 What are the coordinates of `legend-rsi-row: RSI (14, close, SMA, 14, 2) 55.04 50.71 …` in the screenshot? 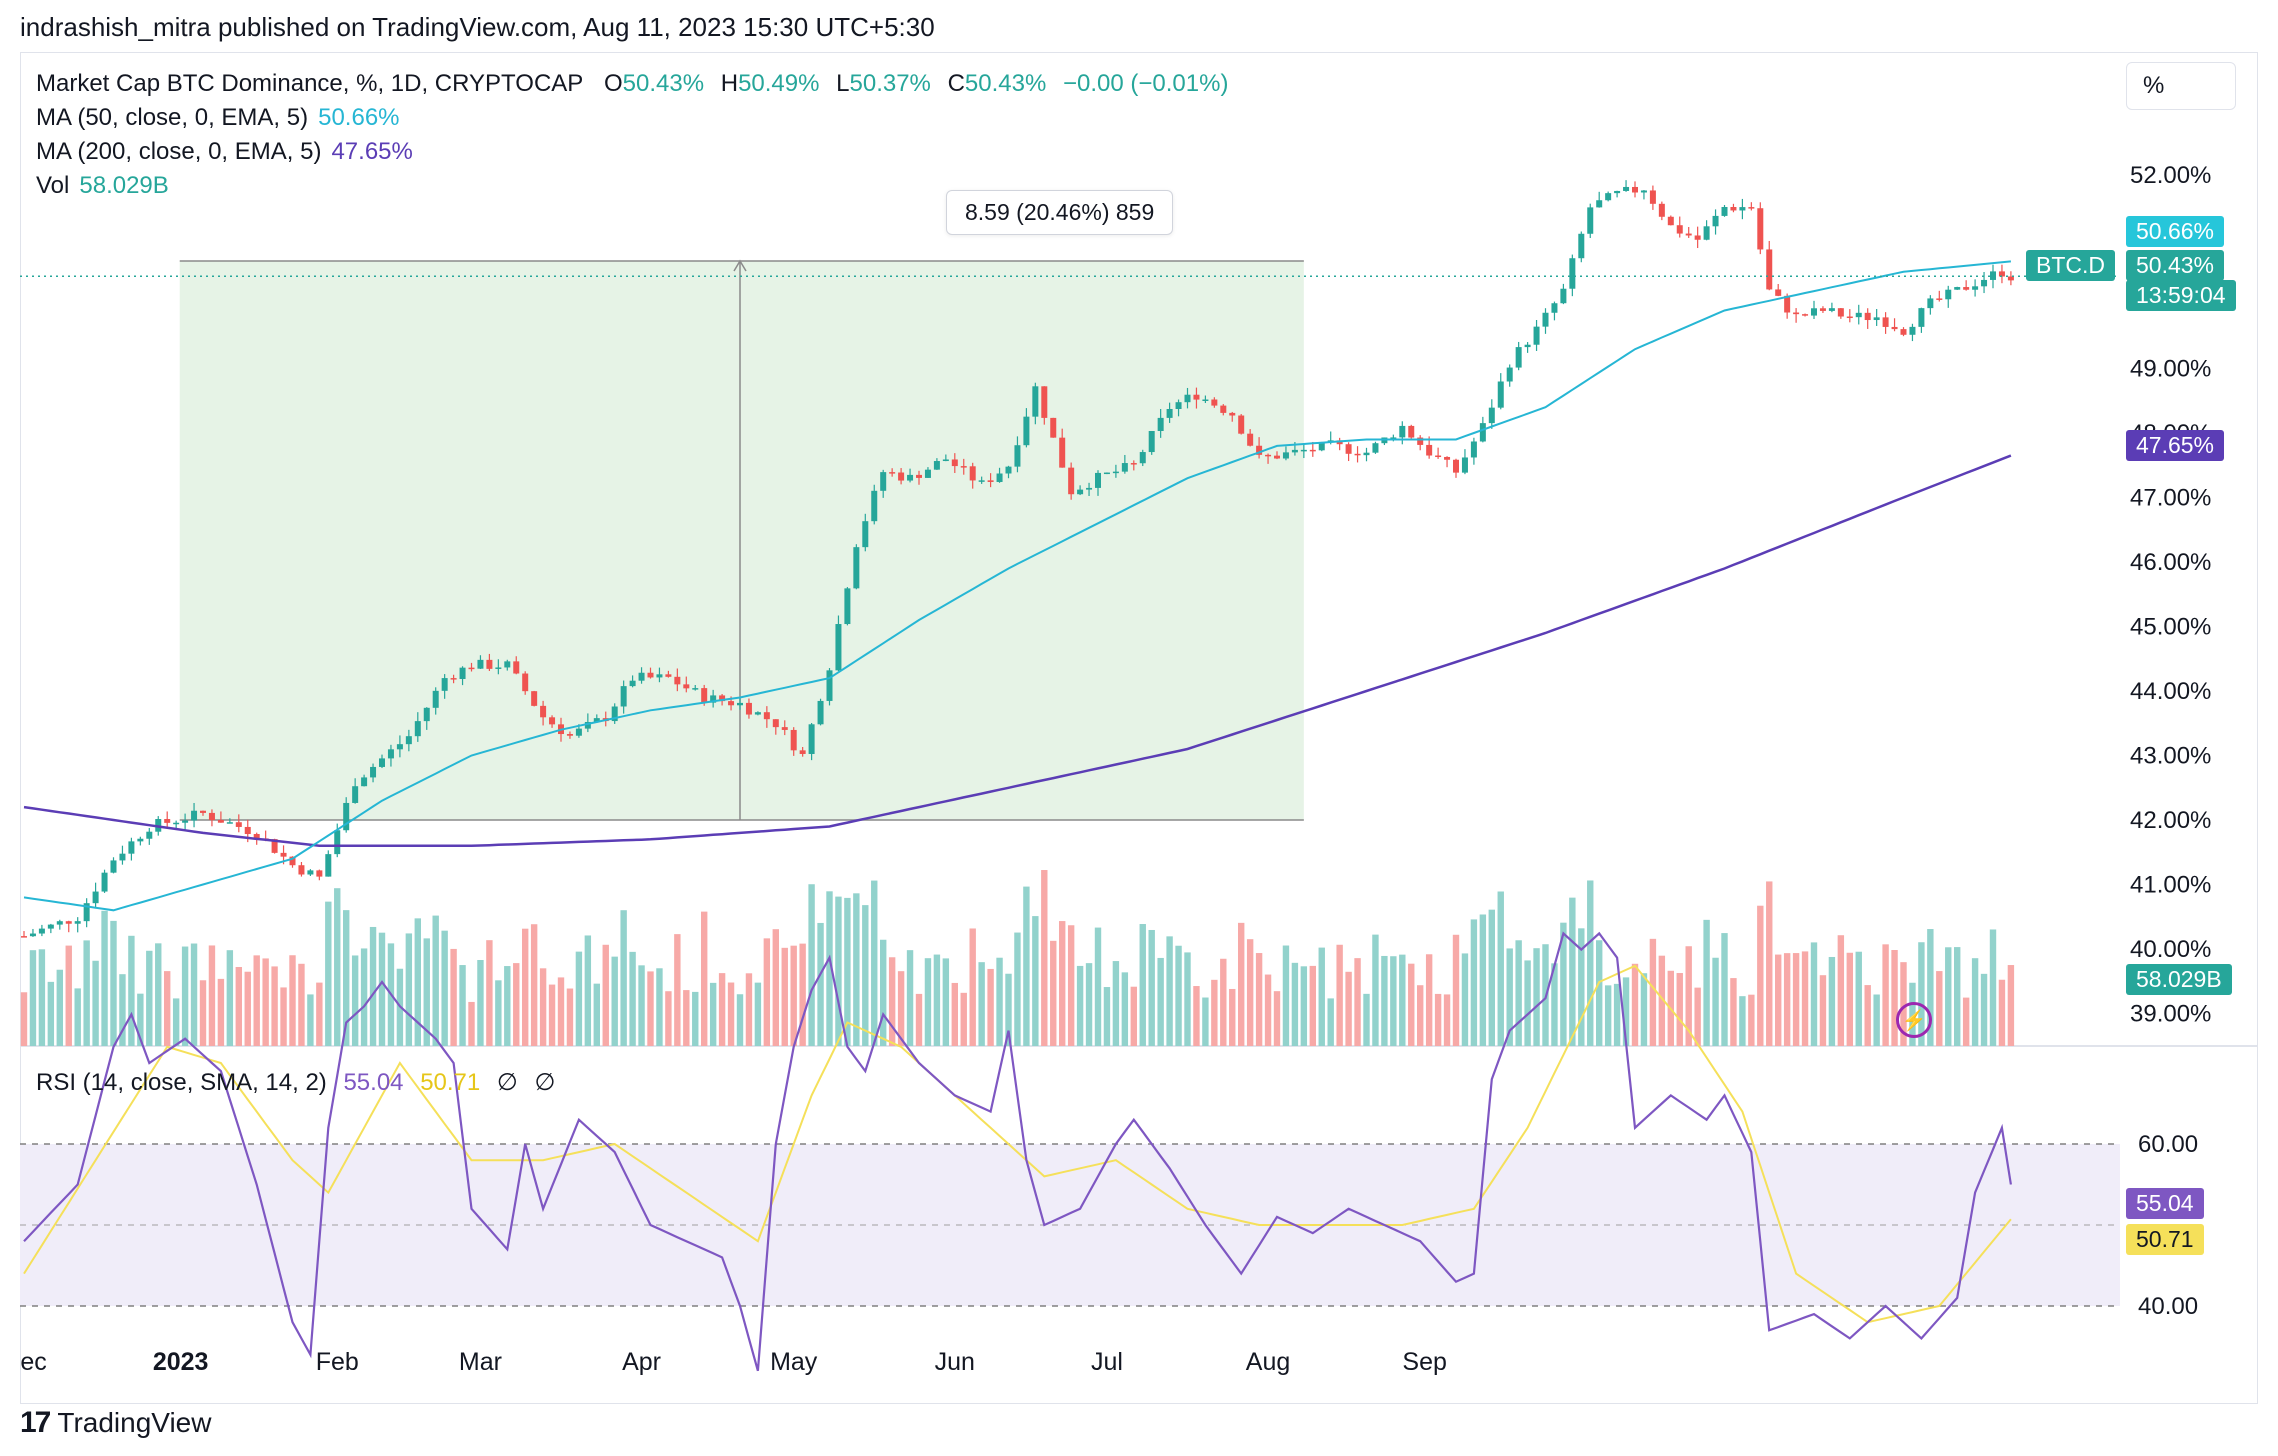 It's located at (300, 1082).